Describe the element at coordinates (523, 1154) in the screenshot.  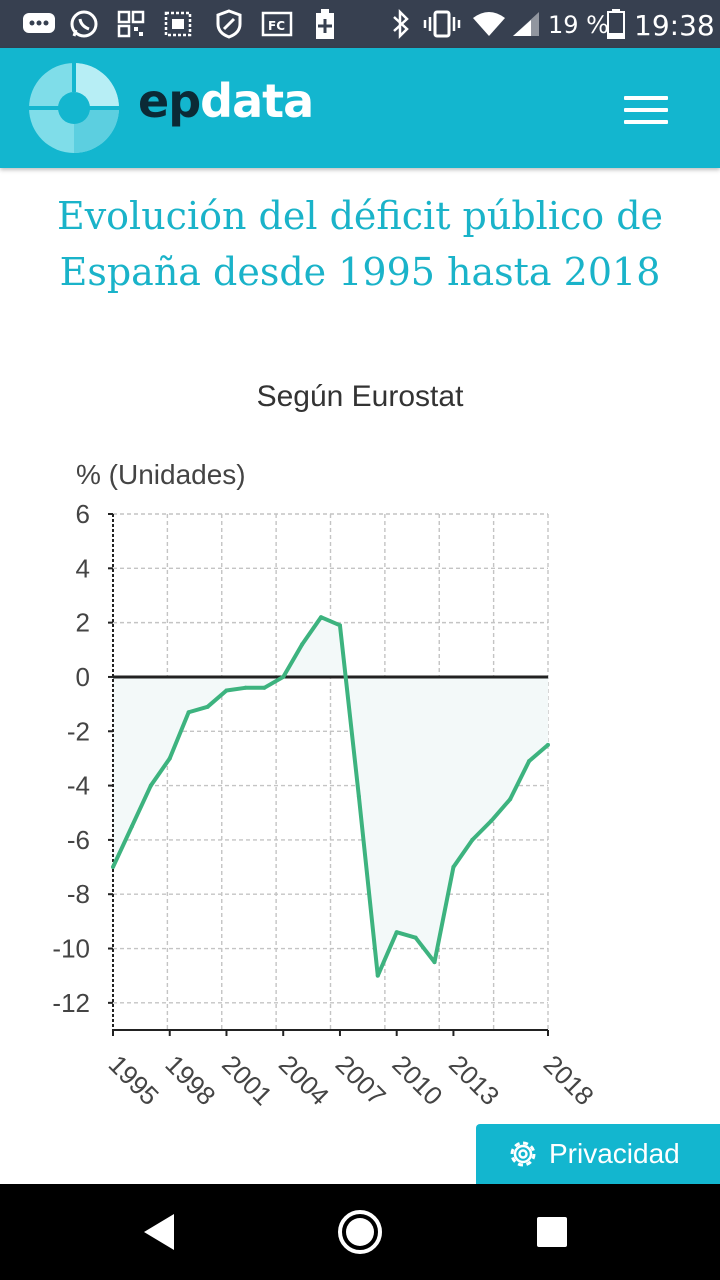
I see `gear-icon` at that location.